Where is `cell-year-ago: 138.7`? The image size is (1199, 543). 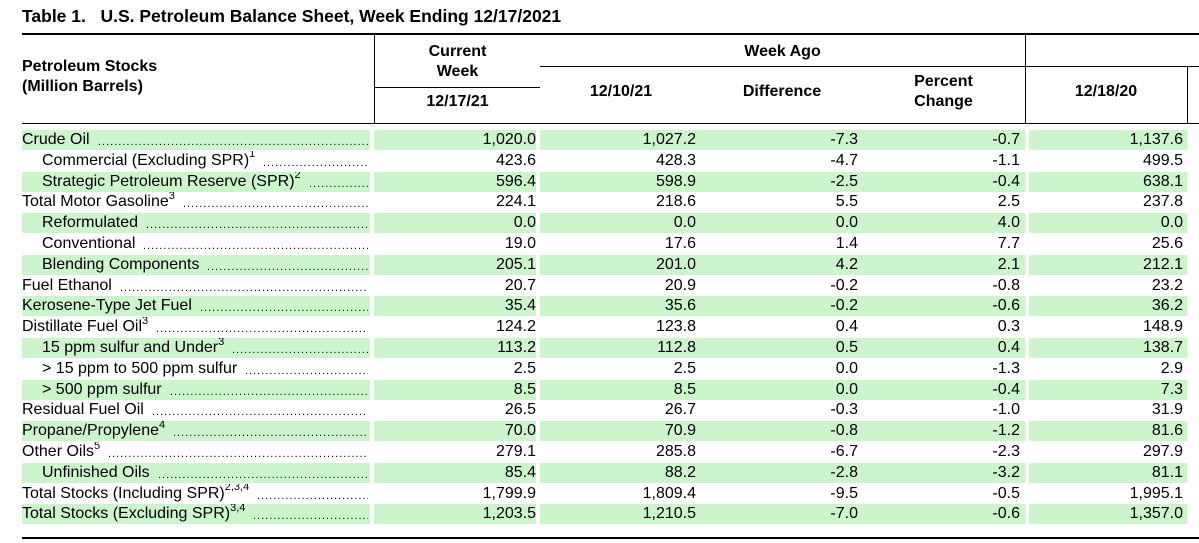
cell-year-ago: 138.7 is located at coordinates (1162, 347).